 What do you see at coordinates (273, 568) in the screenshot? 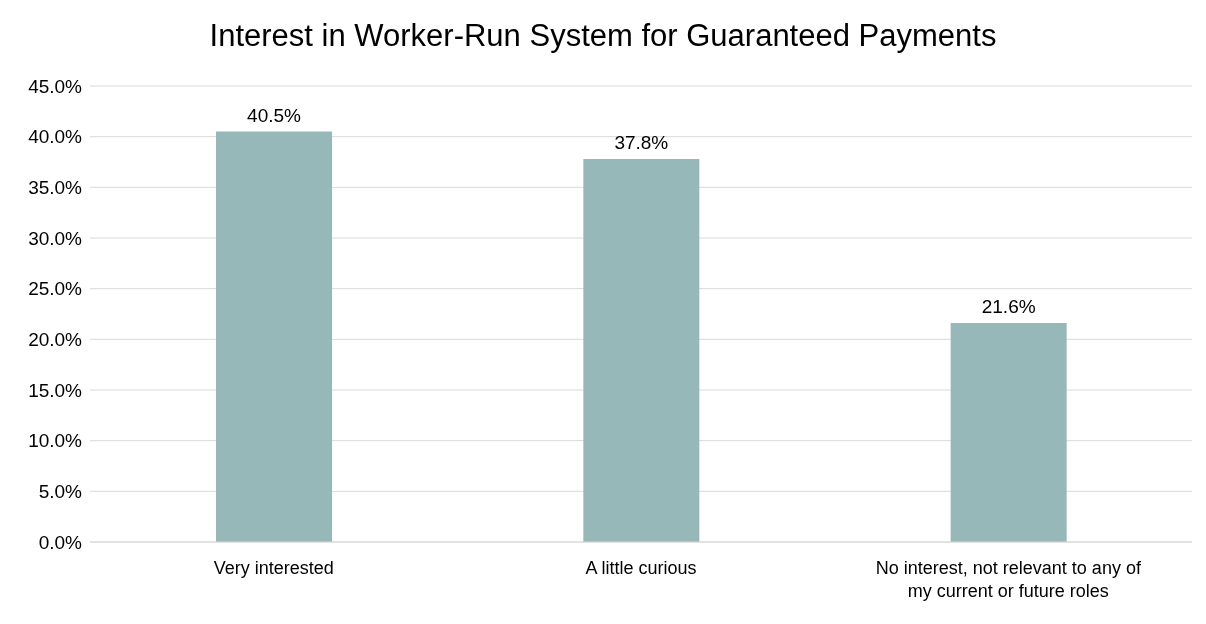
I see `x-tick-label: Very interested` at bounding box center [273, 568].